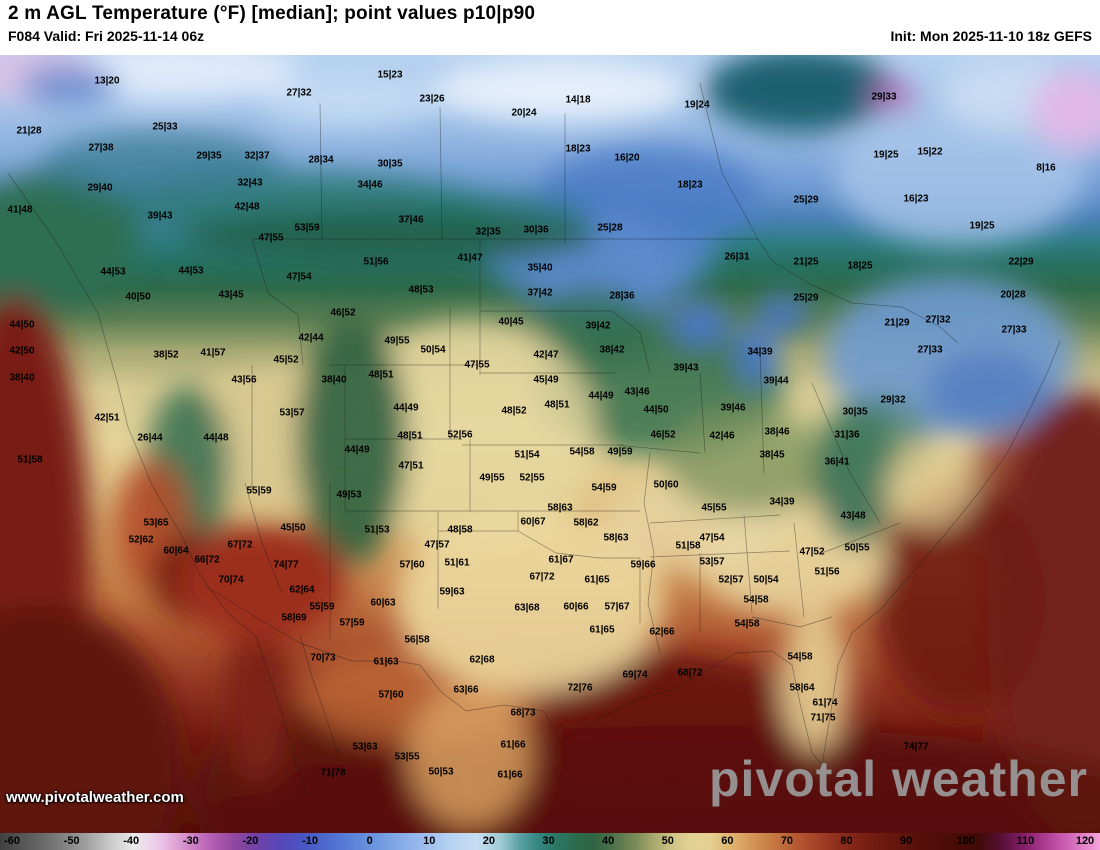 This screenshot has width=1100, height=850. What do you see at coordinates (787, 841) in the screenshot?
I see `colorbar-tick-label: 70` at bounding box center [787, 841].